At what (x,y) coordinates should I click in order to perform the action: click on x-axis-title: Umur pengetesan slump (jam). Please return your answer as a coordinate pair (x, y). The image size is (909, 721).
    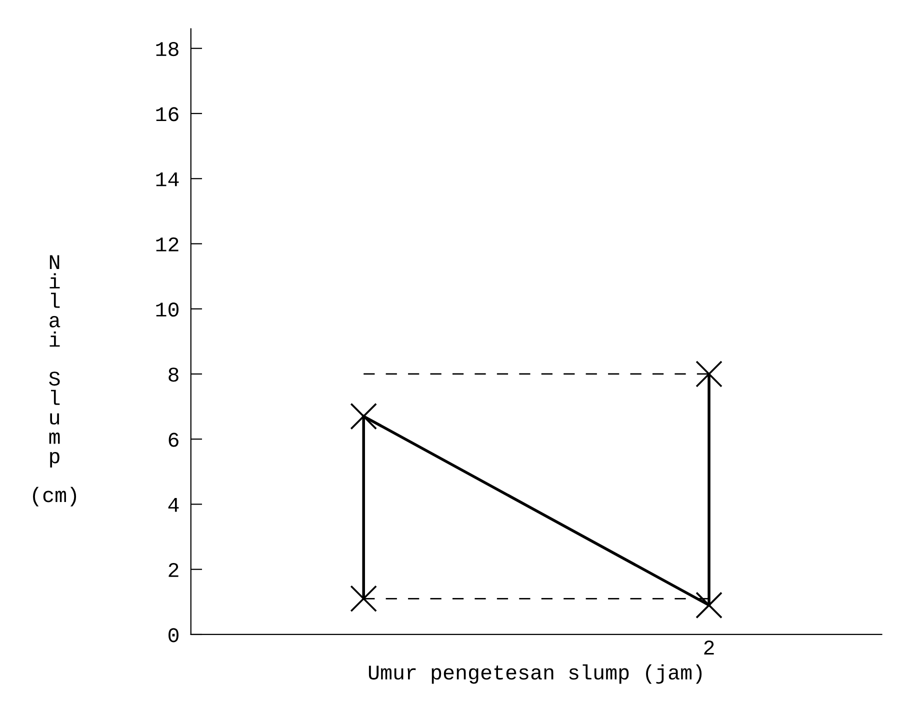
    Looking at the image, I should click on (535, 674).